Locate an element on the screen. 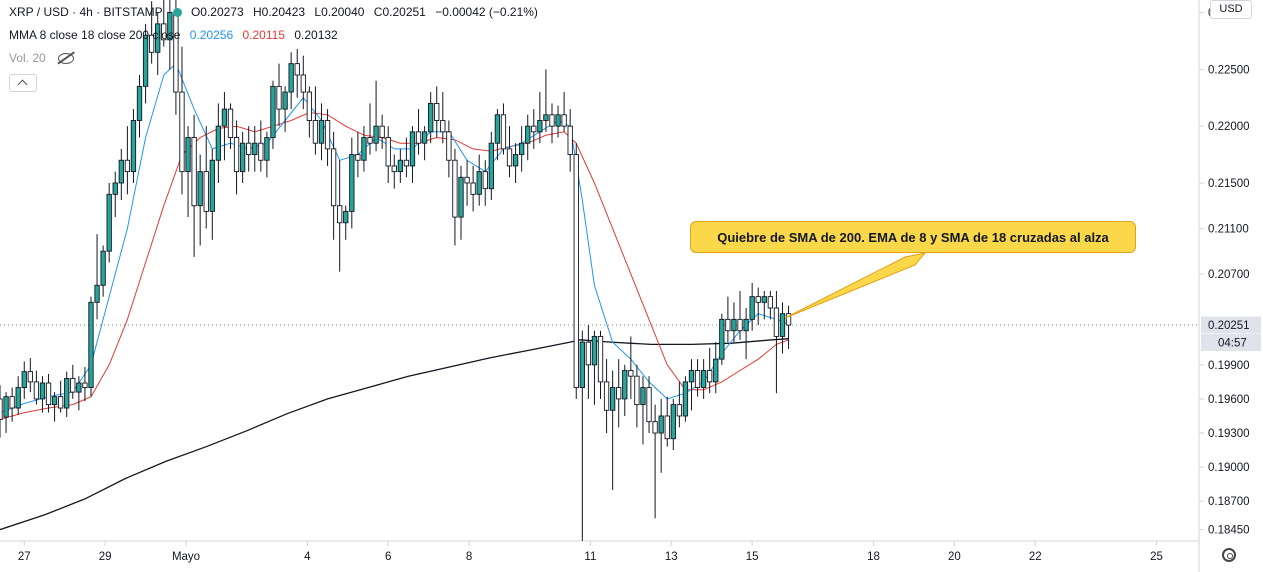 The height and width of the screenshot is (572, 1263). ohlc-change: −0.00042 (−0.21%) is located at coordinates (486, 12).